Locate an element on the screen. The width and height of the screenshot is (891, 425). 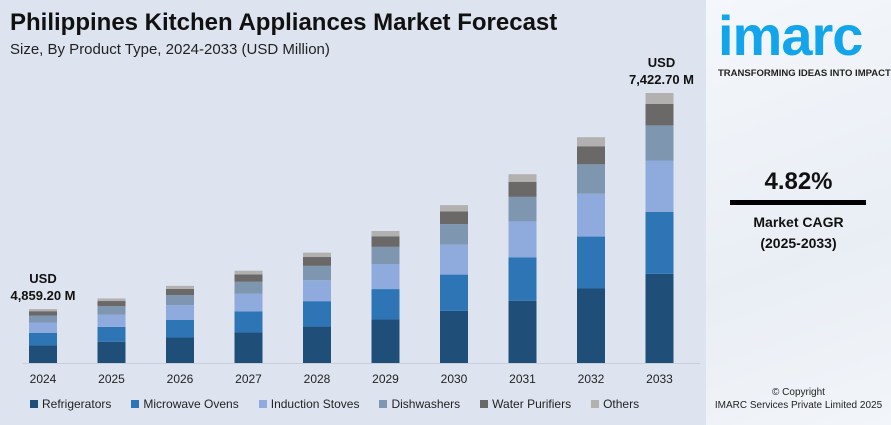
x-tick-label: 2026 is located at coordinates (180, 379).